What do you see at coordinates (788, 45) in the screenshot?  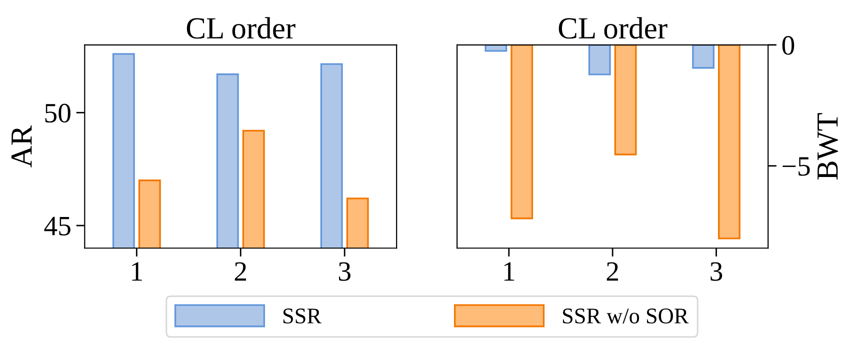 I see `y2-tick-label: 0` at bounding box center [788, 45].